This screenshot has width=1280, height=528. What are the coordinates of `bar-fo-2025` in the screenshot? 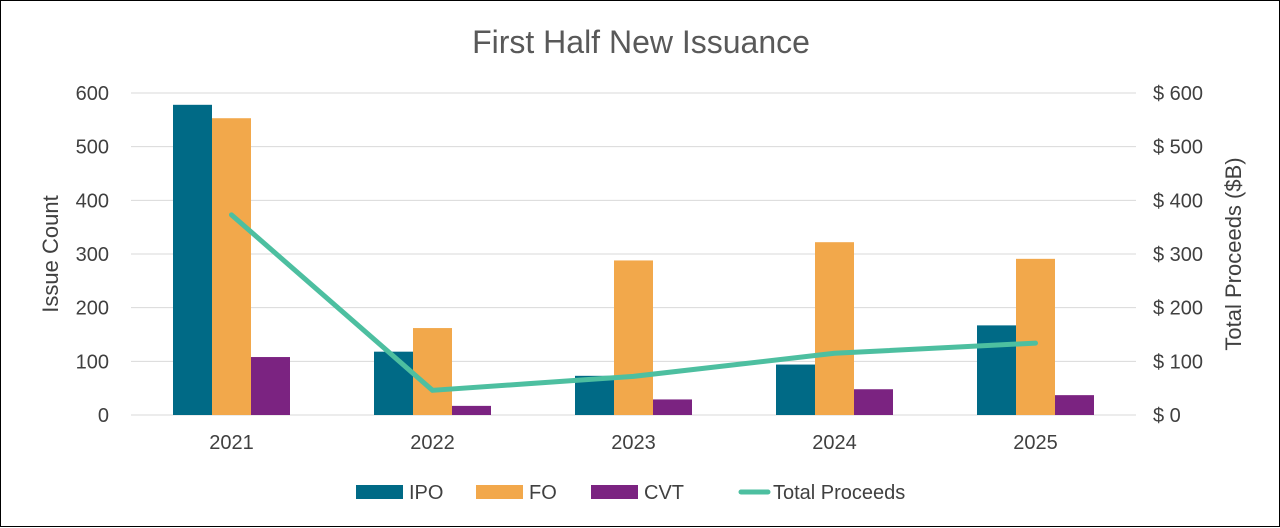 It's located at (1035, 336).